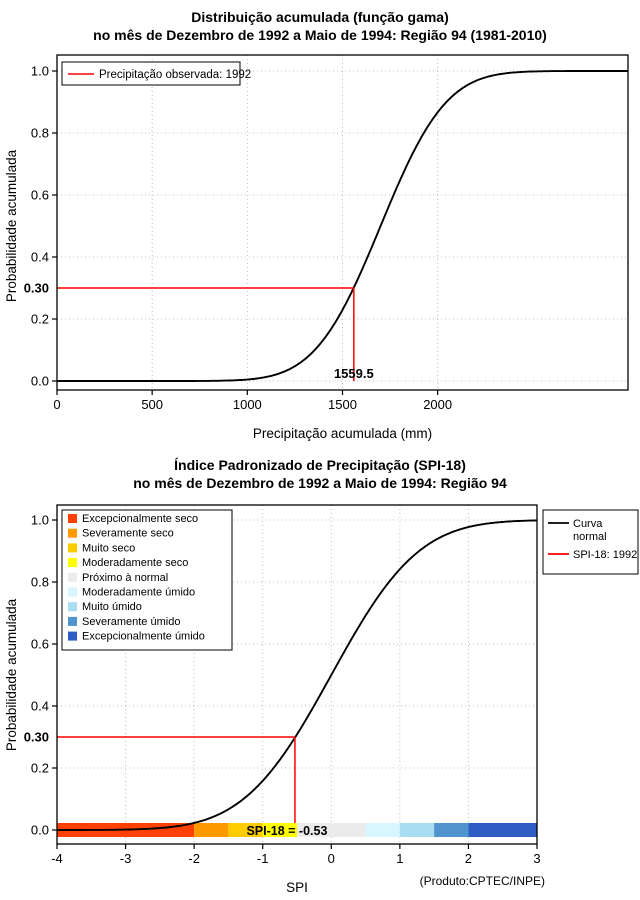 The height and width of the screenshot is (900, 640). What do you see at coordinates (135, 563) in the screenshot?
I see `category-label: Moderadamente seco` at bounding box center [135, 563].